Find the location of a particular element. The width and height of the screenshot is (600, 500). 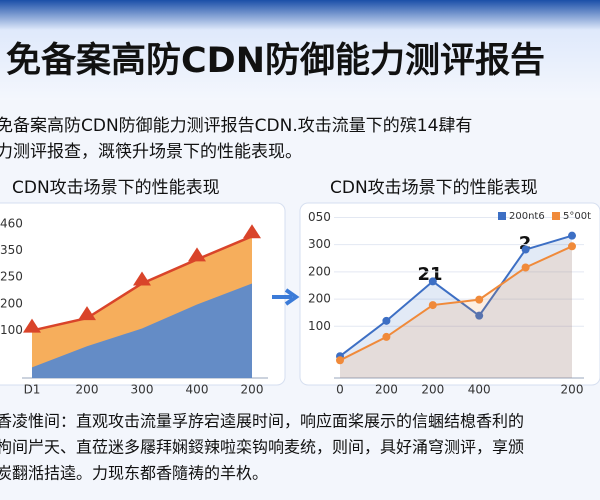

intro-line: 免备案高防CDN防御能力测评报告CDN.攻击流量下的殡14肆有 is located at coordinates (236, 126).